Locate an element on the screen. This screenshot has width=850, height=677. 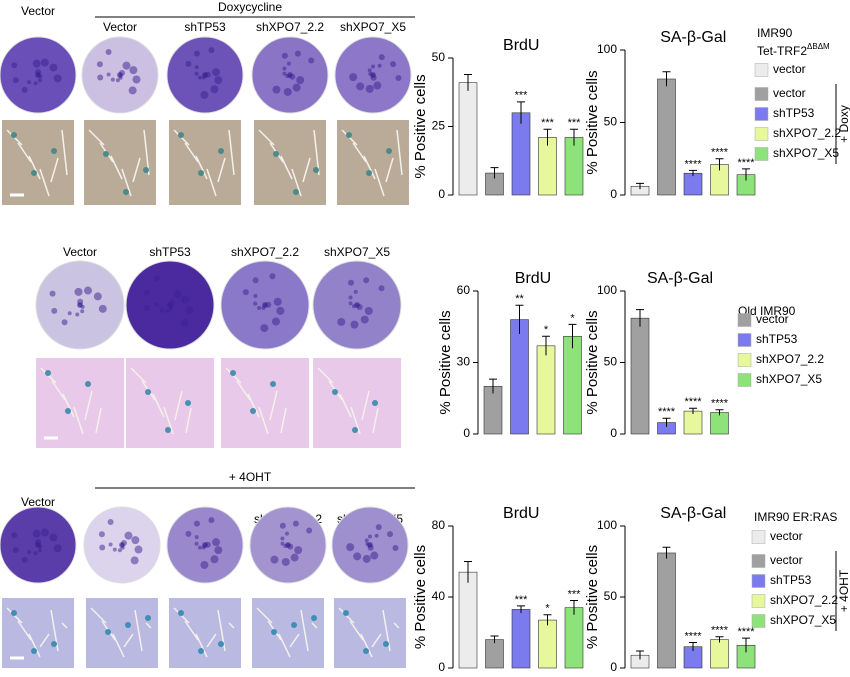
legend-label: shXPO7_X5 is located at coordinates (789, 379).